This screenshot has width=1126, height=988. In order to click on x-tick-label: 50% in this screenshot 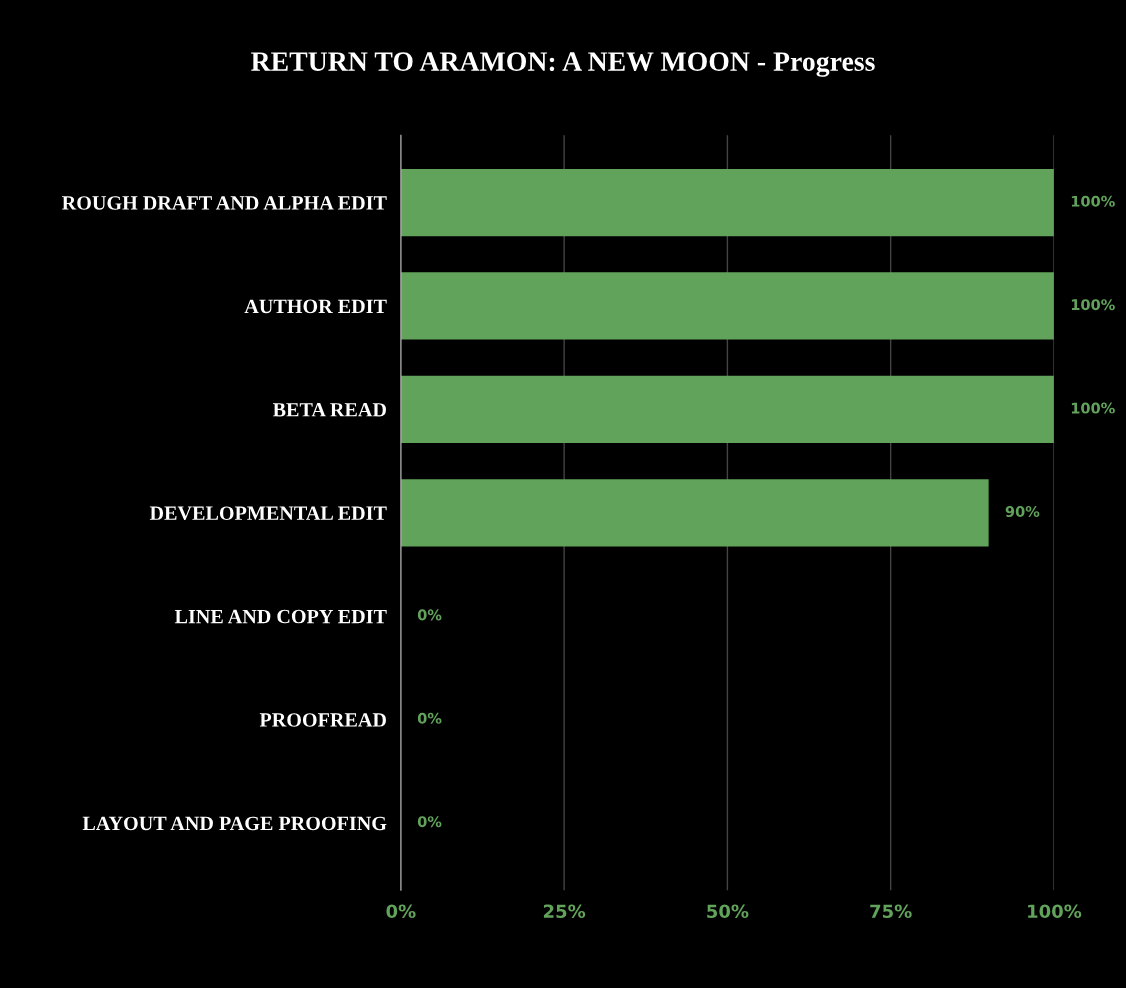, I will do `click(728, 911)`.